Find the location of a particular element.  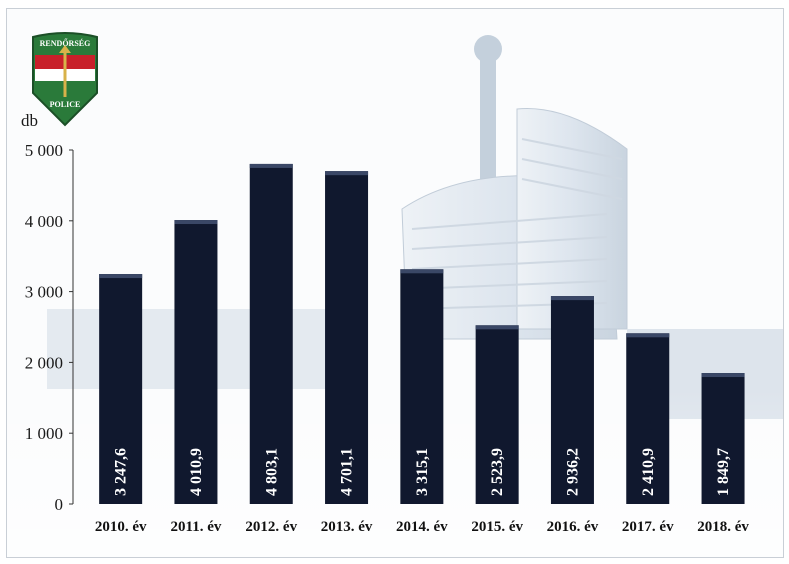

bar-value-label: 4 010,9 is located at coordinates (196, 472).